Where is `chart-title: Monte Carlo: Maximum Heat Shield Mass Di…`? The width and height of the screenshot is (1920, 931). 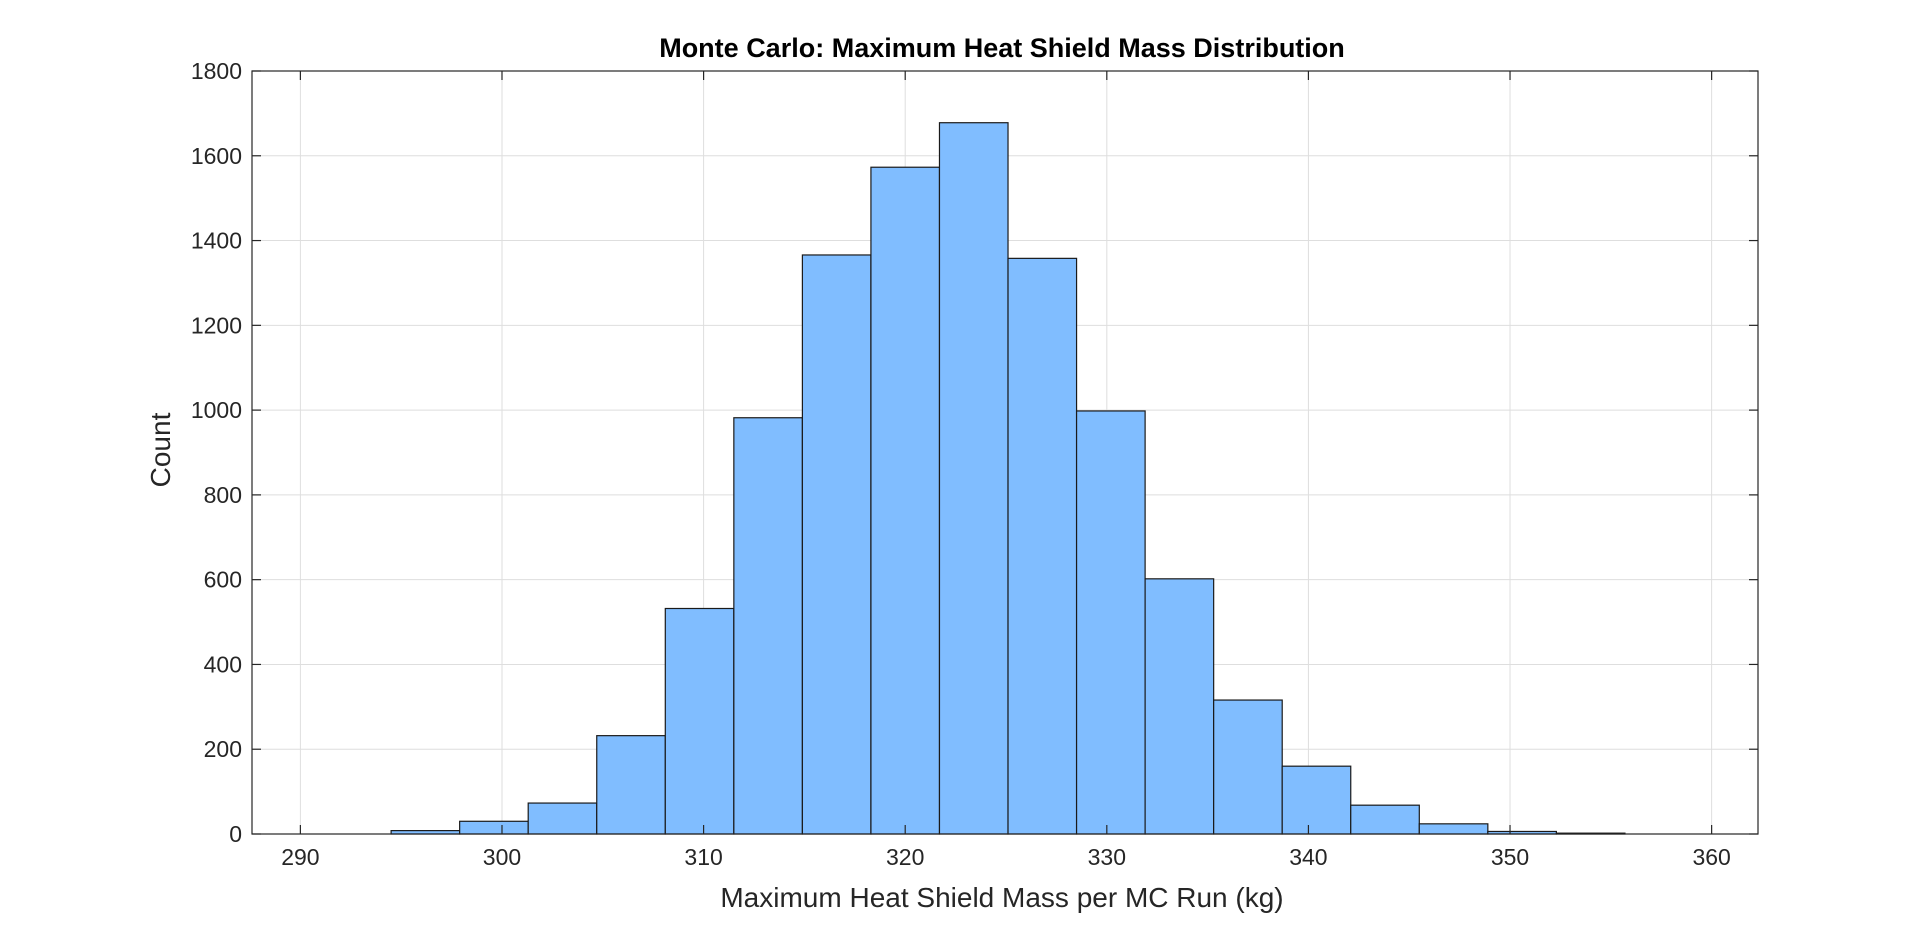 chart-title: Monte Carlo: Maximum Heat Shield Mass Di… is located at coordinates (1002, 48).